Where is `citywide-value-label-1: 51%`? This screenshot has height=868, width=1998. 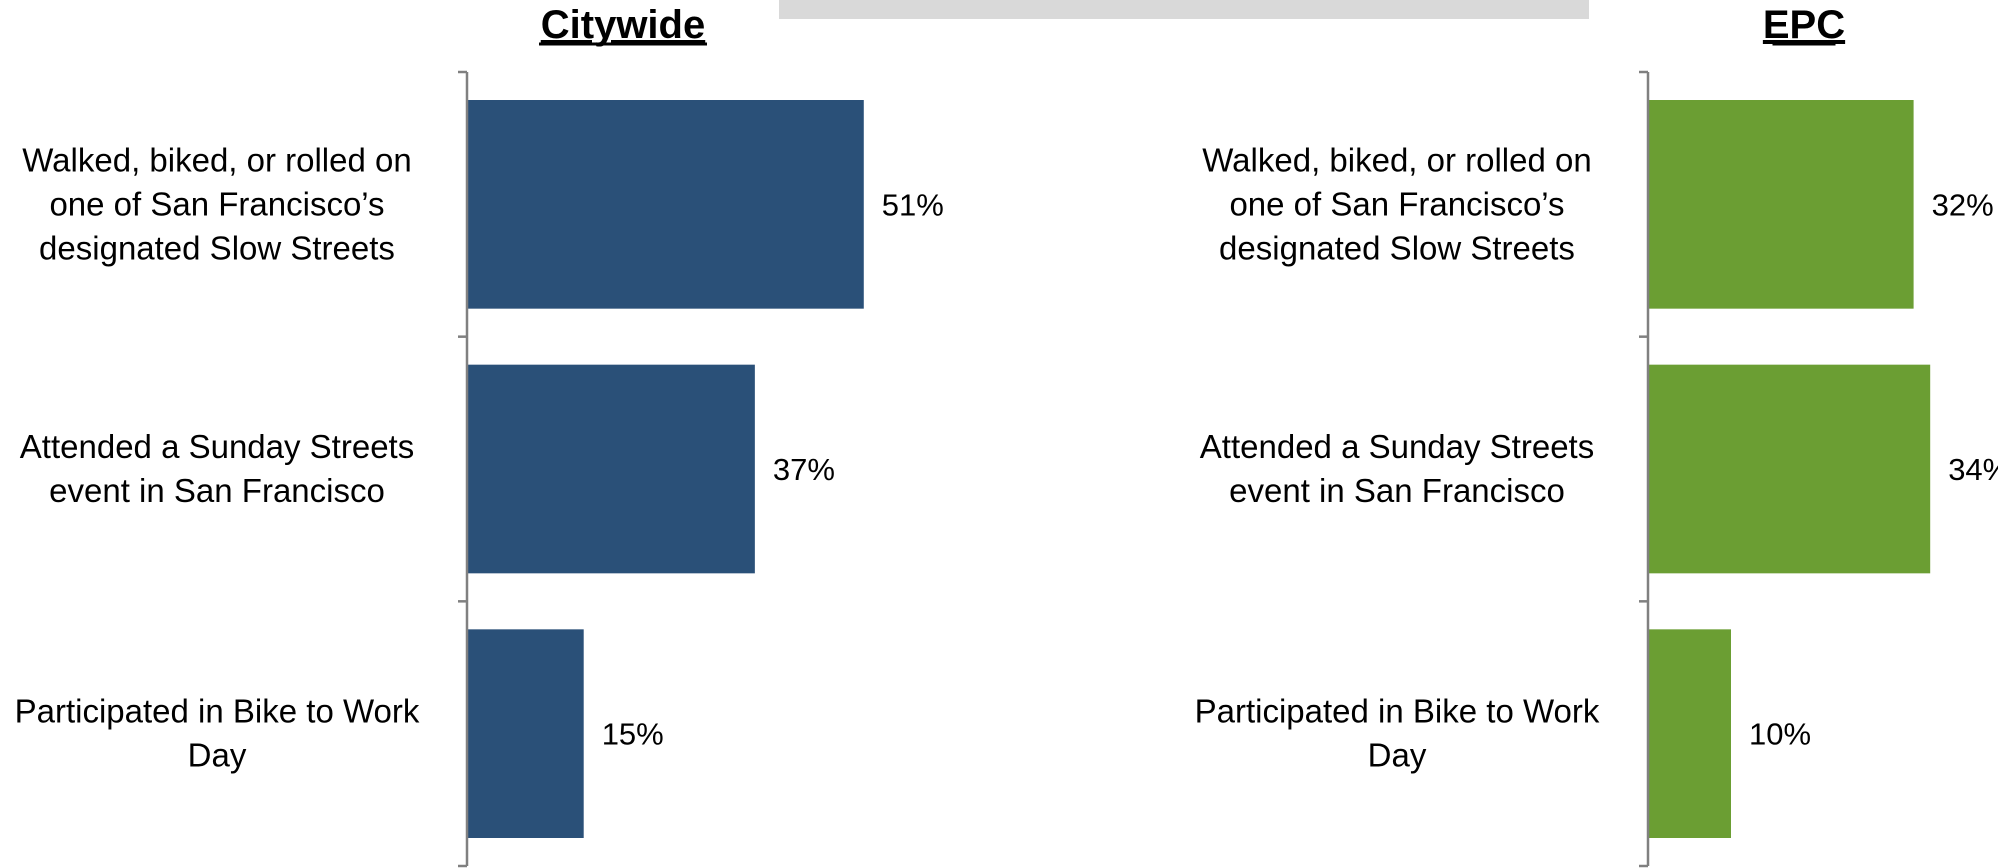 citywide-value-label-1: 51% is located at coordinates (913, 204).